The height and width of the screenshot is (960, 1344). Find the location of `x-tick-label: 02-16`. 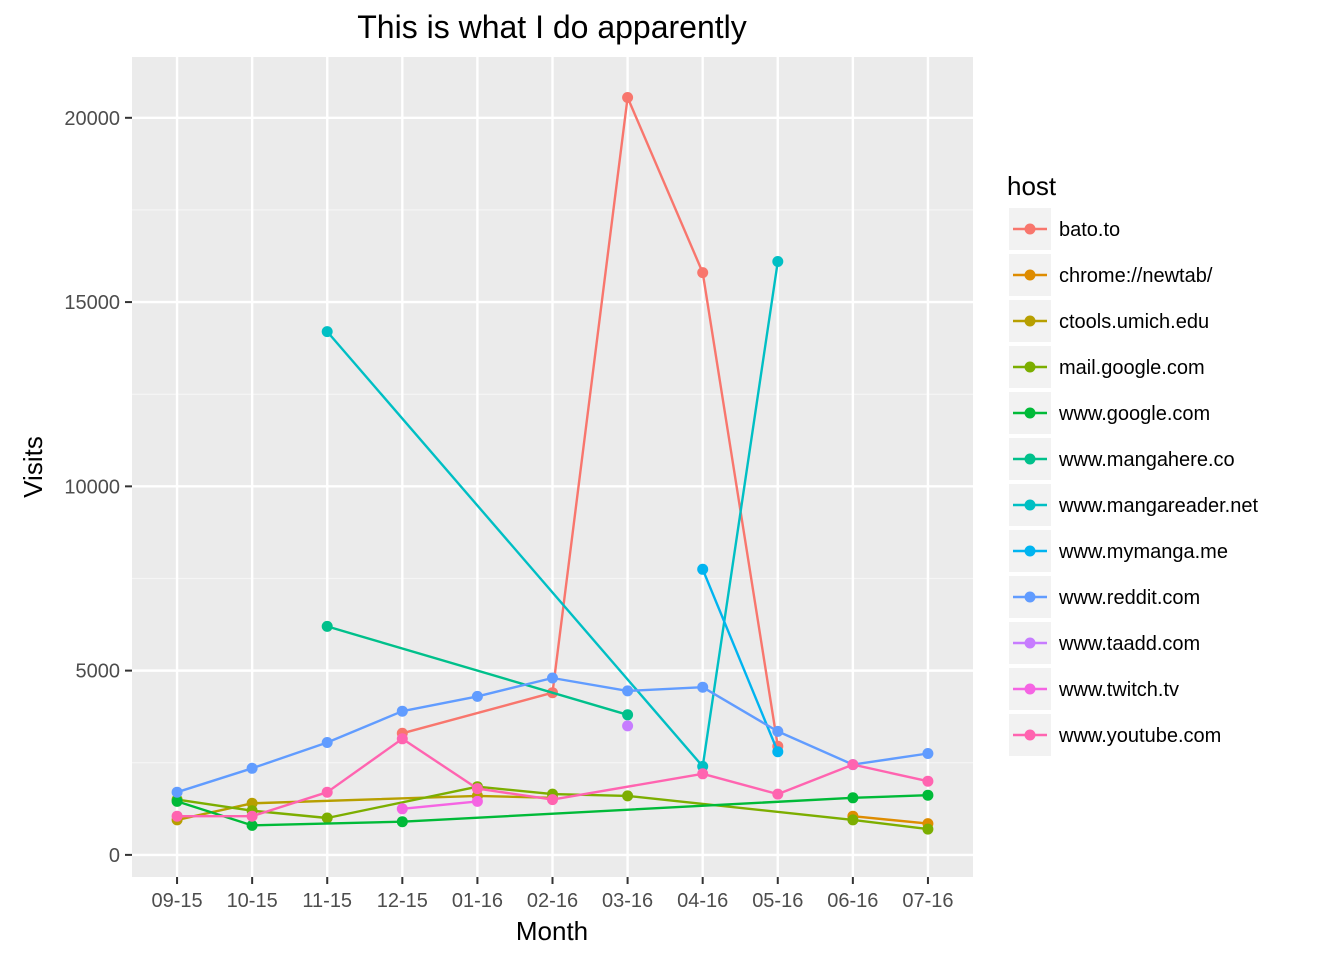

x-tick-label: 02-16 is located at coordinates (552, 901).